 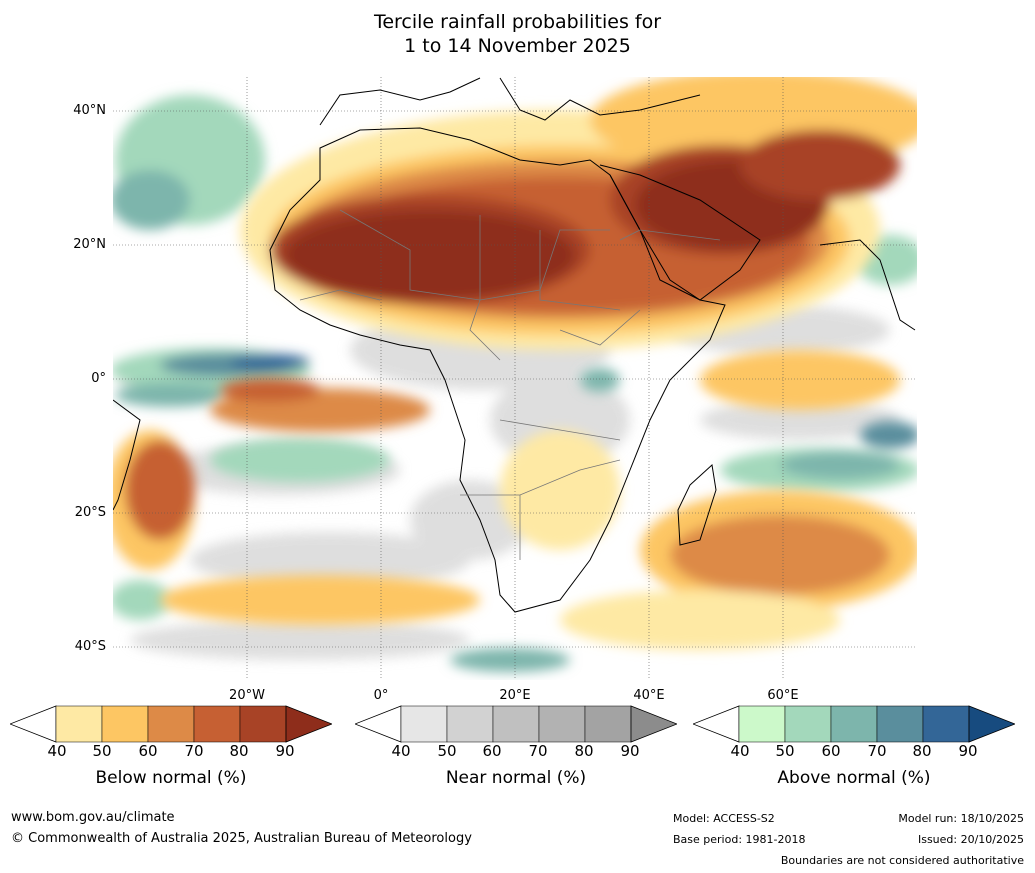 What do you see at coordinates (90, 646) in the screenshot?
I see `lat-label-40s: 40°S` at bounding box center [90, 646].